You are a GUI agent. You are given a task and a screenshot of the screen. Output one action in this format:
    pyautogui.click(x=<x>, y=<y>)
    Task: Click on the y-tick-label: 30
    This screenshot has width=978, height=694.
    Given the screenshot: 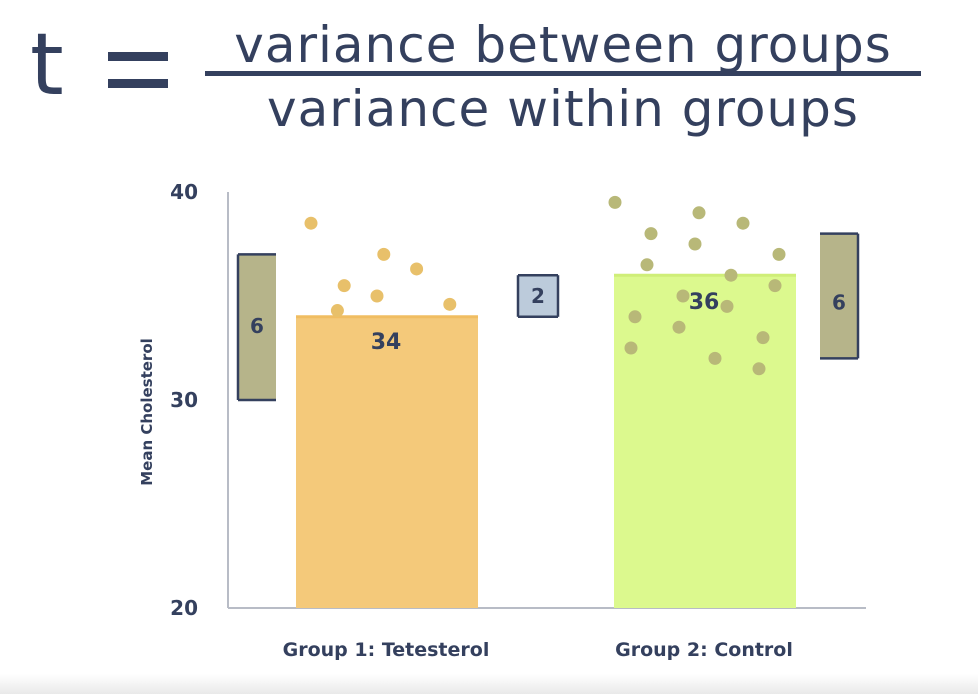 What is the action you would take?
    pyautogui.click(x=184, y=400)
    